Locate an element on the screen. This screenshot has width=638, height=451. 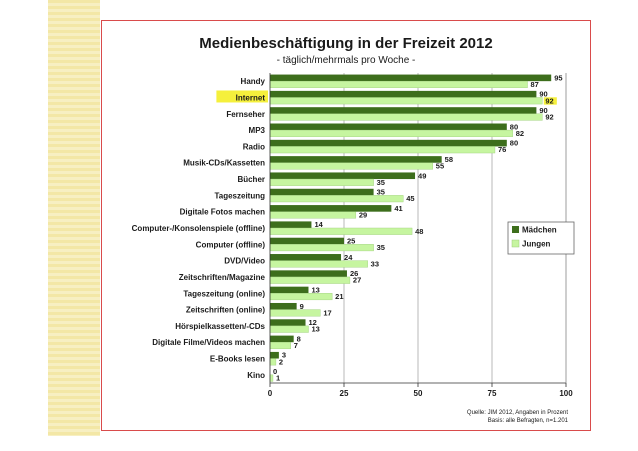
category-label: DVD/Video is located at coordinates (244, 261).